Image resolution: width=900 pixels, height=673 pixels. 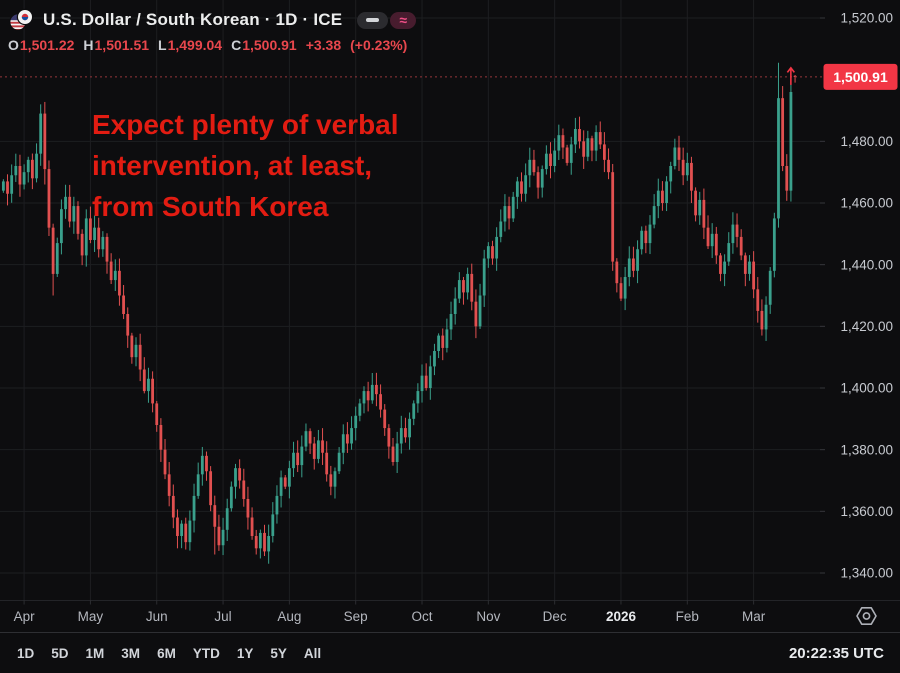 What do you see at coordinates (866, 203) in the screenshot?
I see `price-tick-label: 1,460.00` at bounding box center [866, 203].